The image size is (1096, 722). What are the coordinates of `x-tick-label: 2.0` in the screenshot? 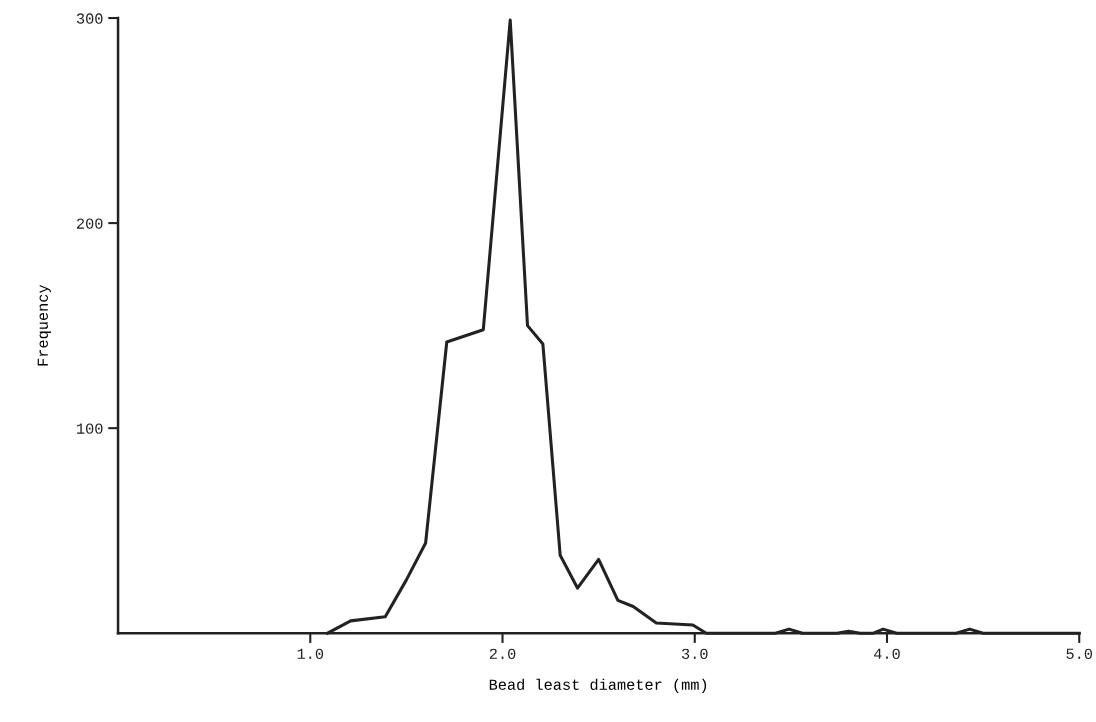 It's located at (502, 653).